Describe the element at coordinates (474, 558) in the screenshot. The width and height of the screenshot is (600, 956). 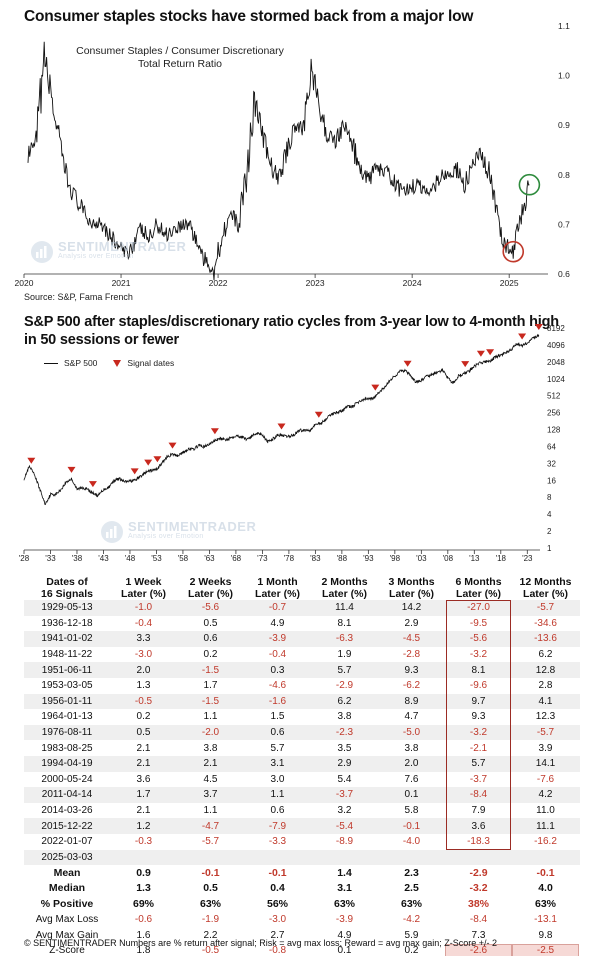
I see `sp-x-tick-label: '13` at that location.